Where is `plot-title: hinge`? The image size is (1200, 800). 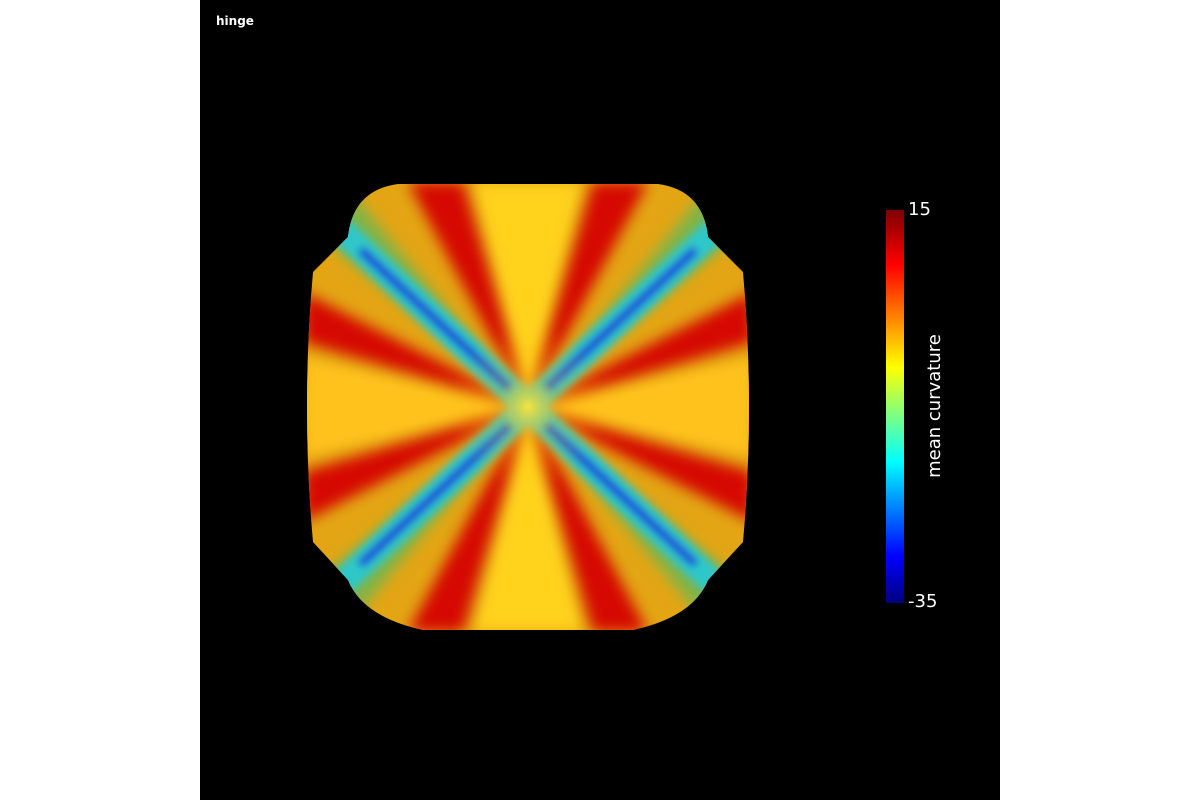
plot-title: hinge is located at coordinates (235, 21).